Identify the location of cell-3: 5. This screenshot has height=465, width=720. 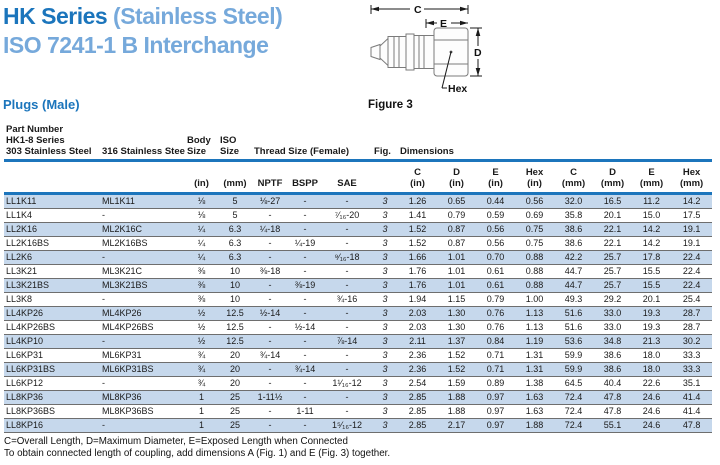
(235, 215).